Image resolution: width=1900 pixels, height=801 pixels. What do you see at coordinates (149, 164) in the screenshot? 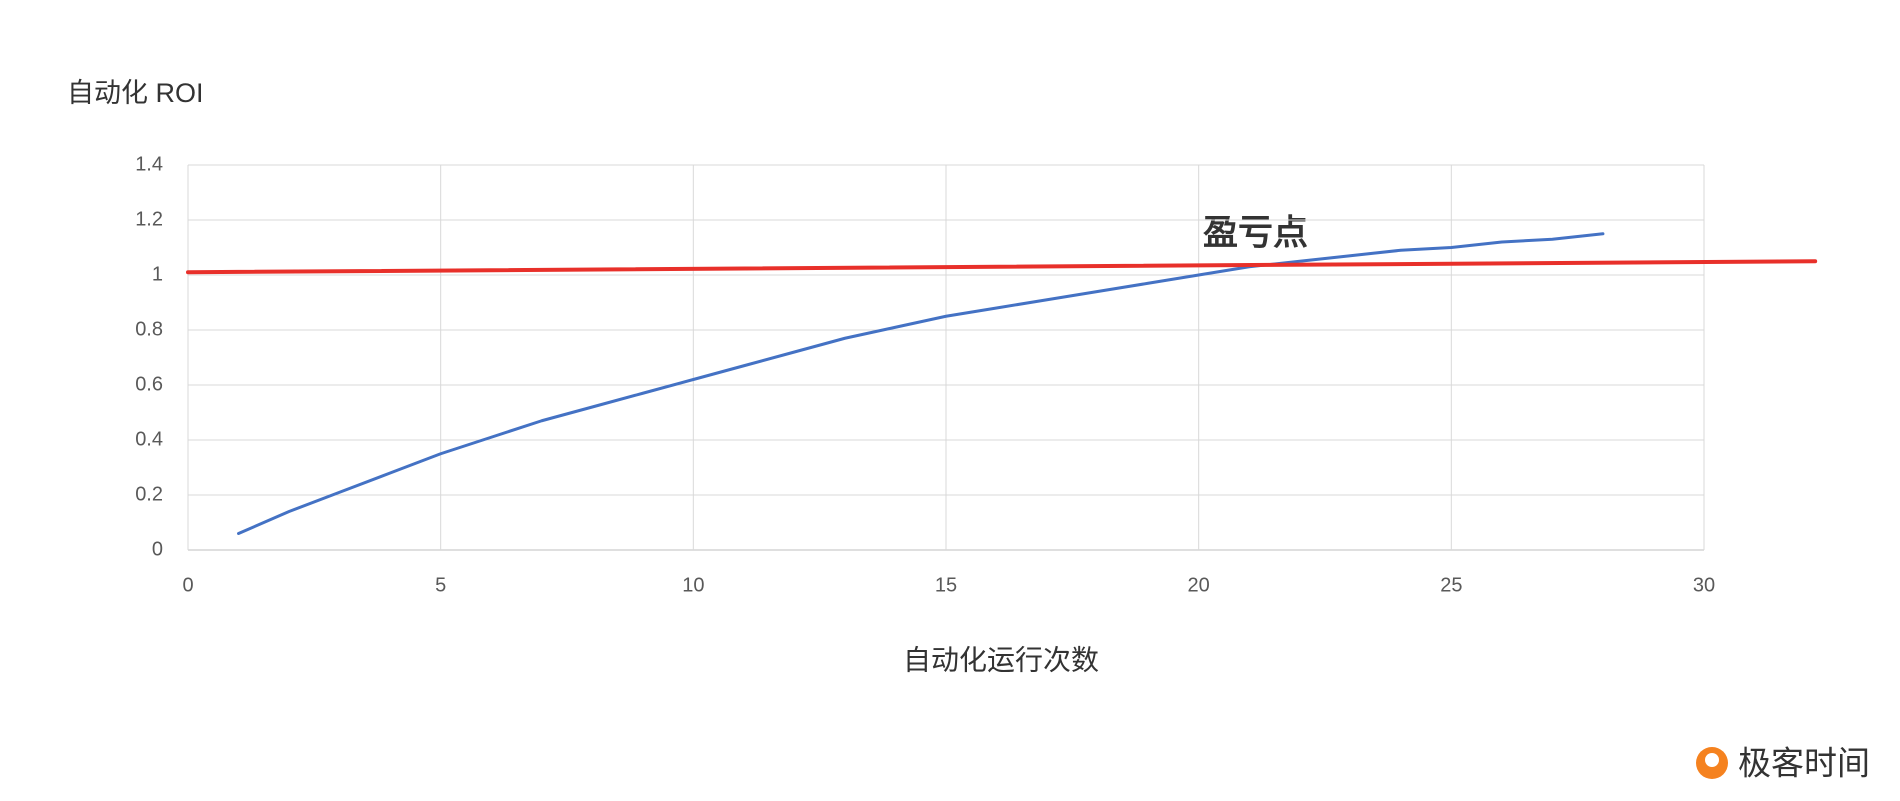
I see `y-tick-label: 1.4` at bounding box center [149, 164].